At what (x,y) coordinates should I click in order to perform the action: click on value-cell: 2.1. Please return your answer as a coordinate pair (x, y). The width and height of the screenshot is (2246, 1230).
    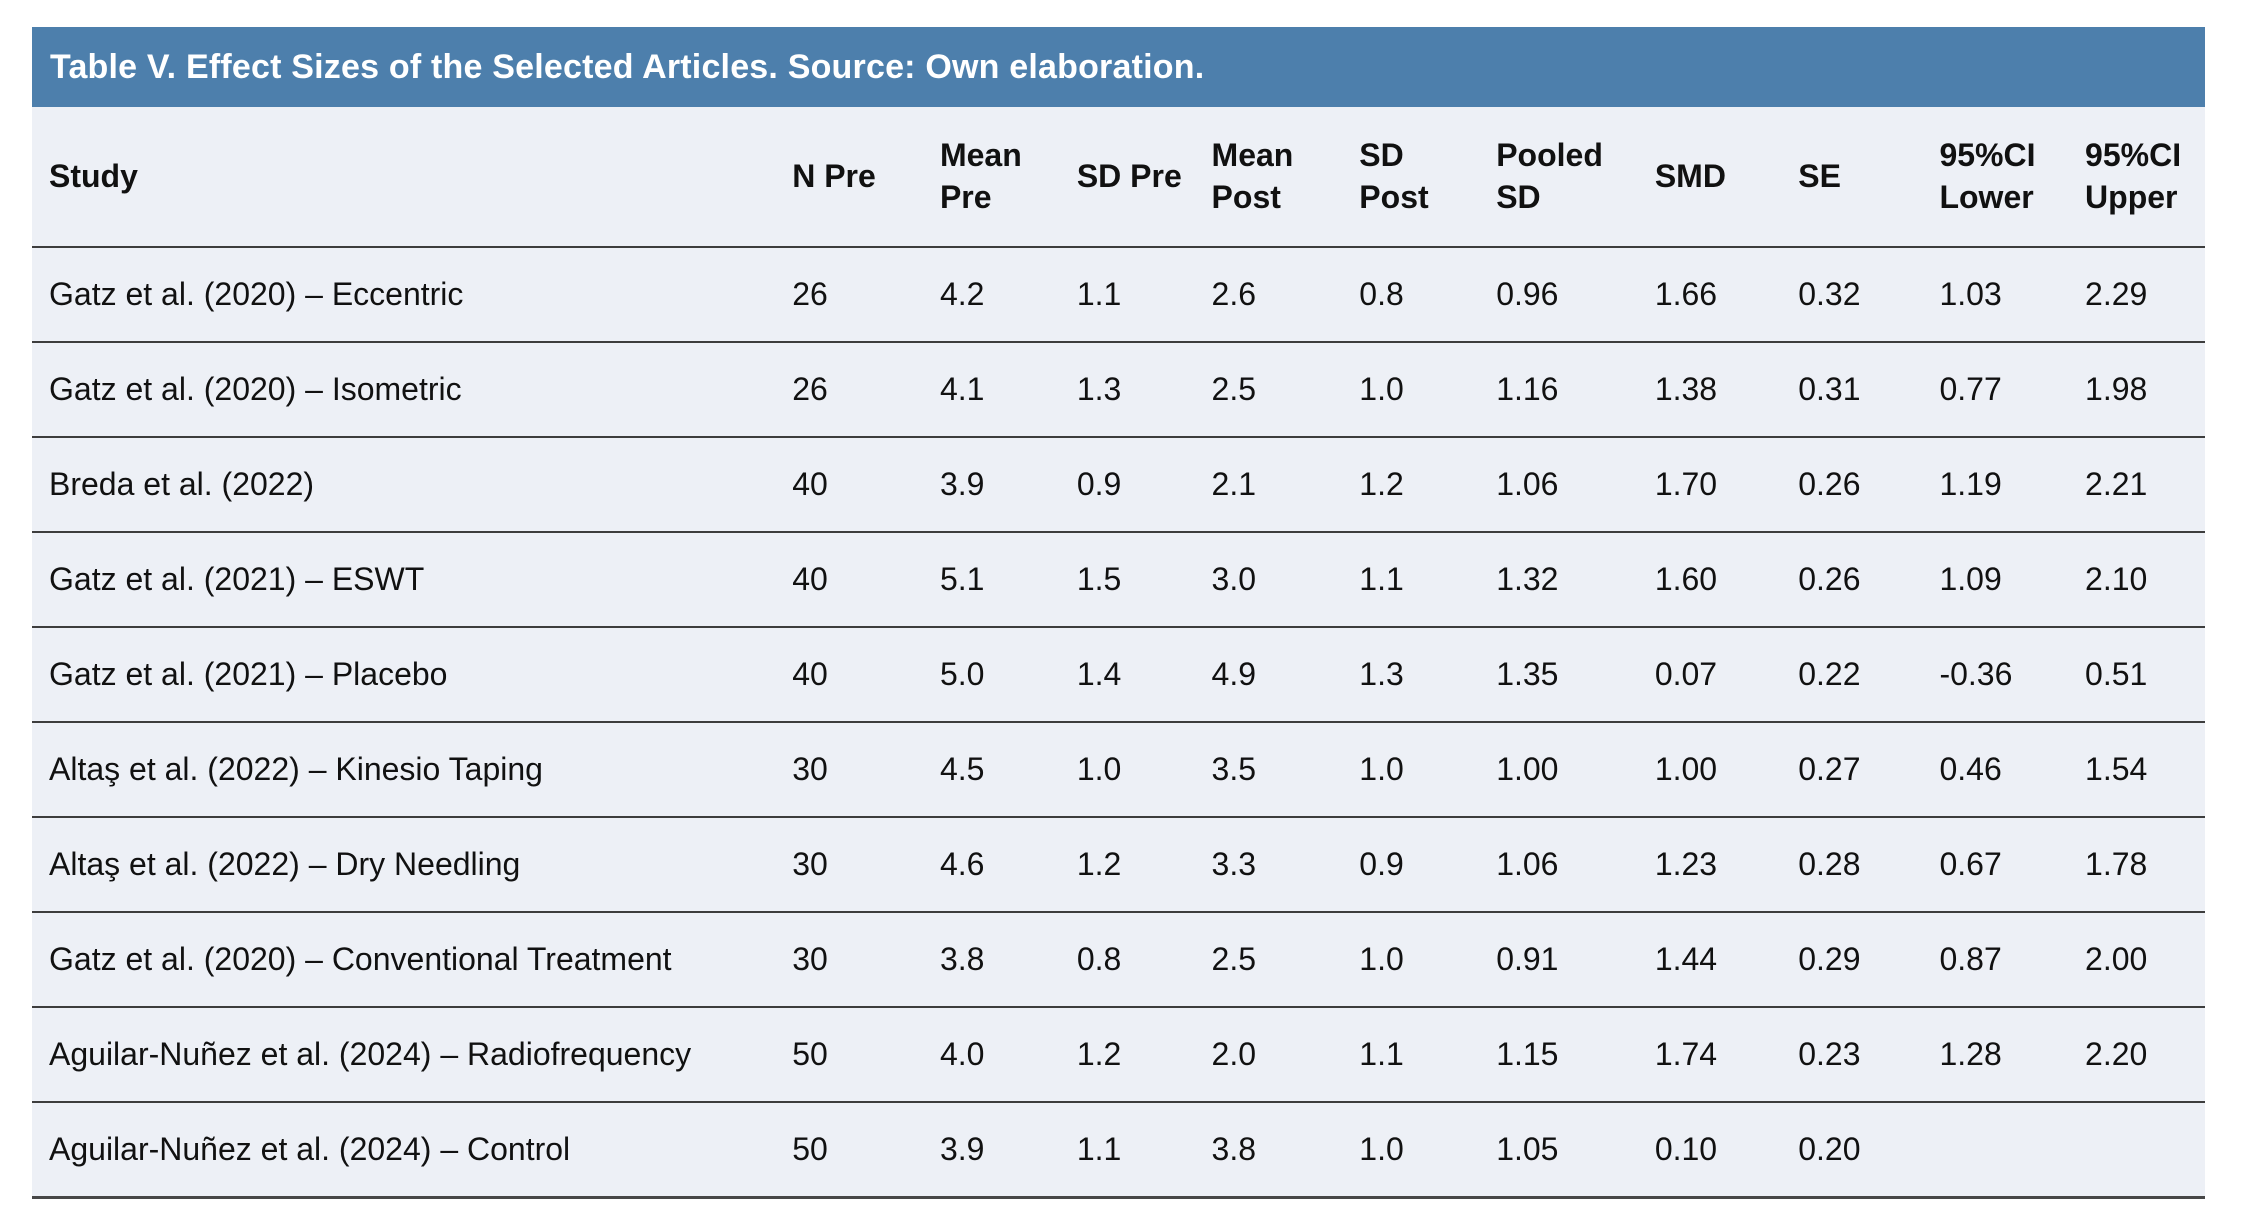
    Looking at the image, I should click on (1234, 484).